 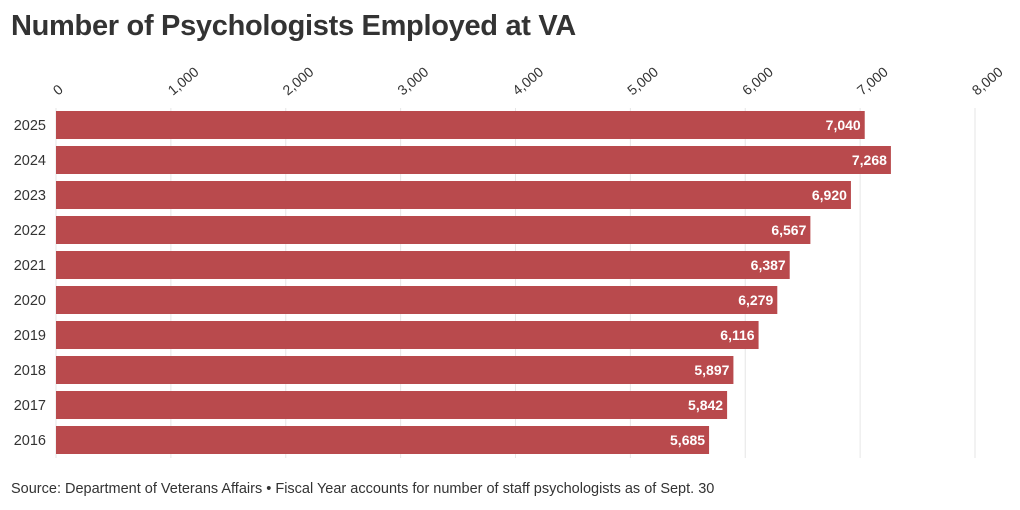 What do you see at coordinates (788, 230) in the screenshot?
I see `value-label: 6,567` at bounding box center [788, 230].